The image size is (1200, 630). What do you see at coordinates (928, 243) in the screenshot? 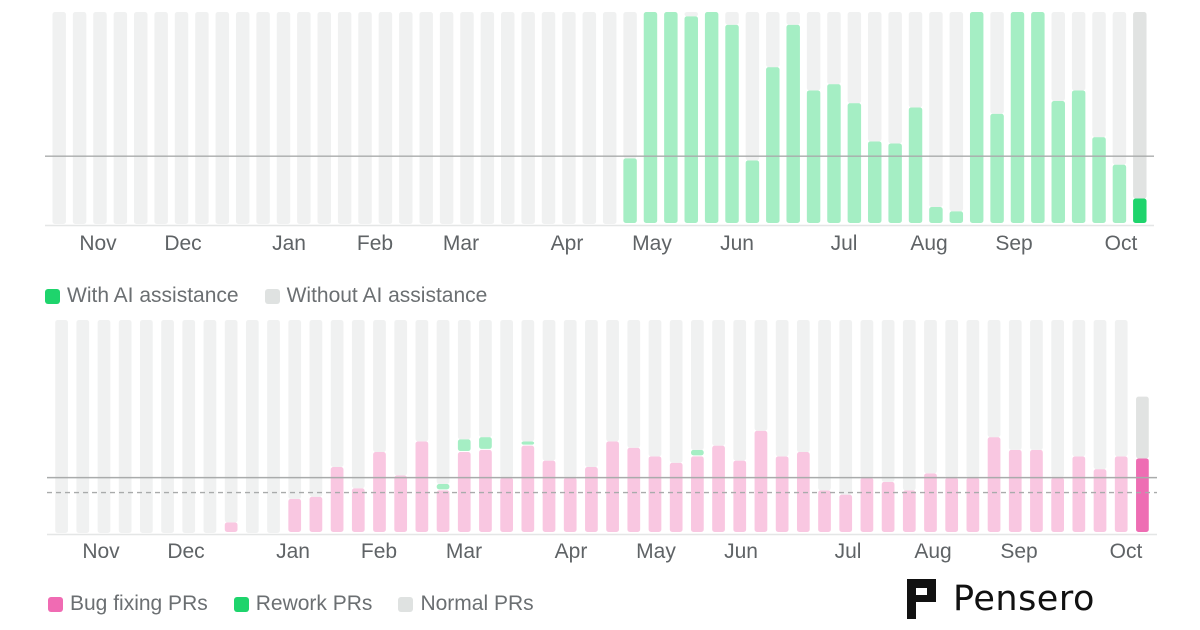
I see `x-tick-label: Aug` at bounding box center [928, 243].